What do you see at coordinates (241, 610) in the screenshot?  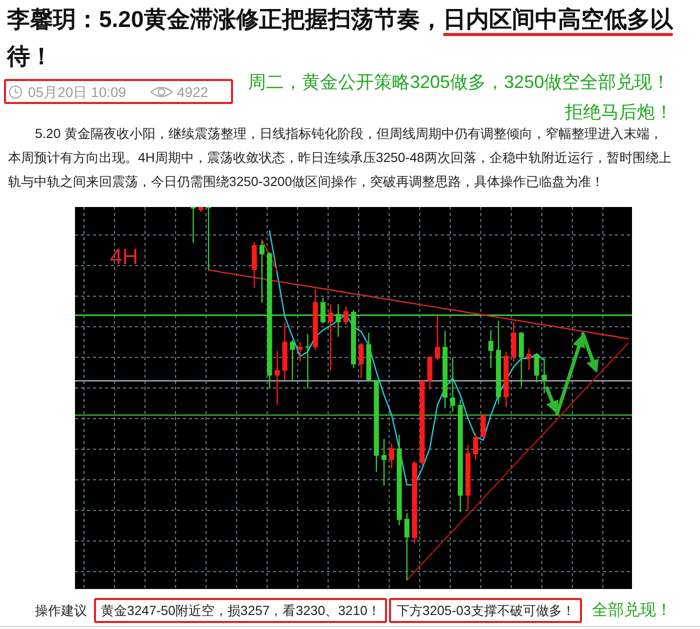 I see `text: 黄金3247-50附近空，损3257，看3230、3210！` at bounding box center [241, 610].